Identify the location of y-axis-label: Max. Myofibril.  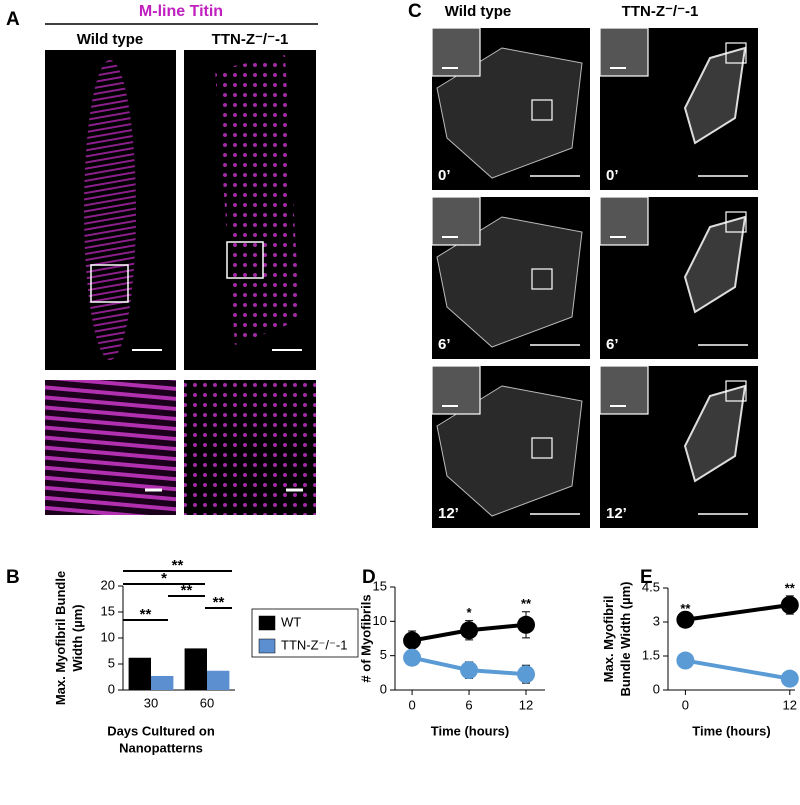
(608, 639).